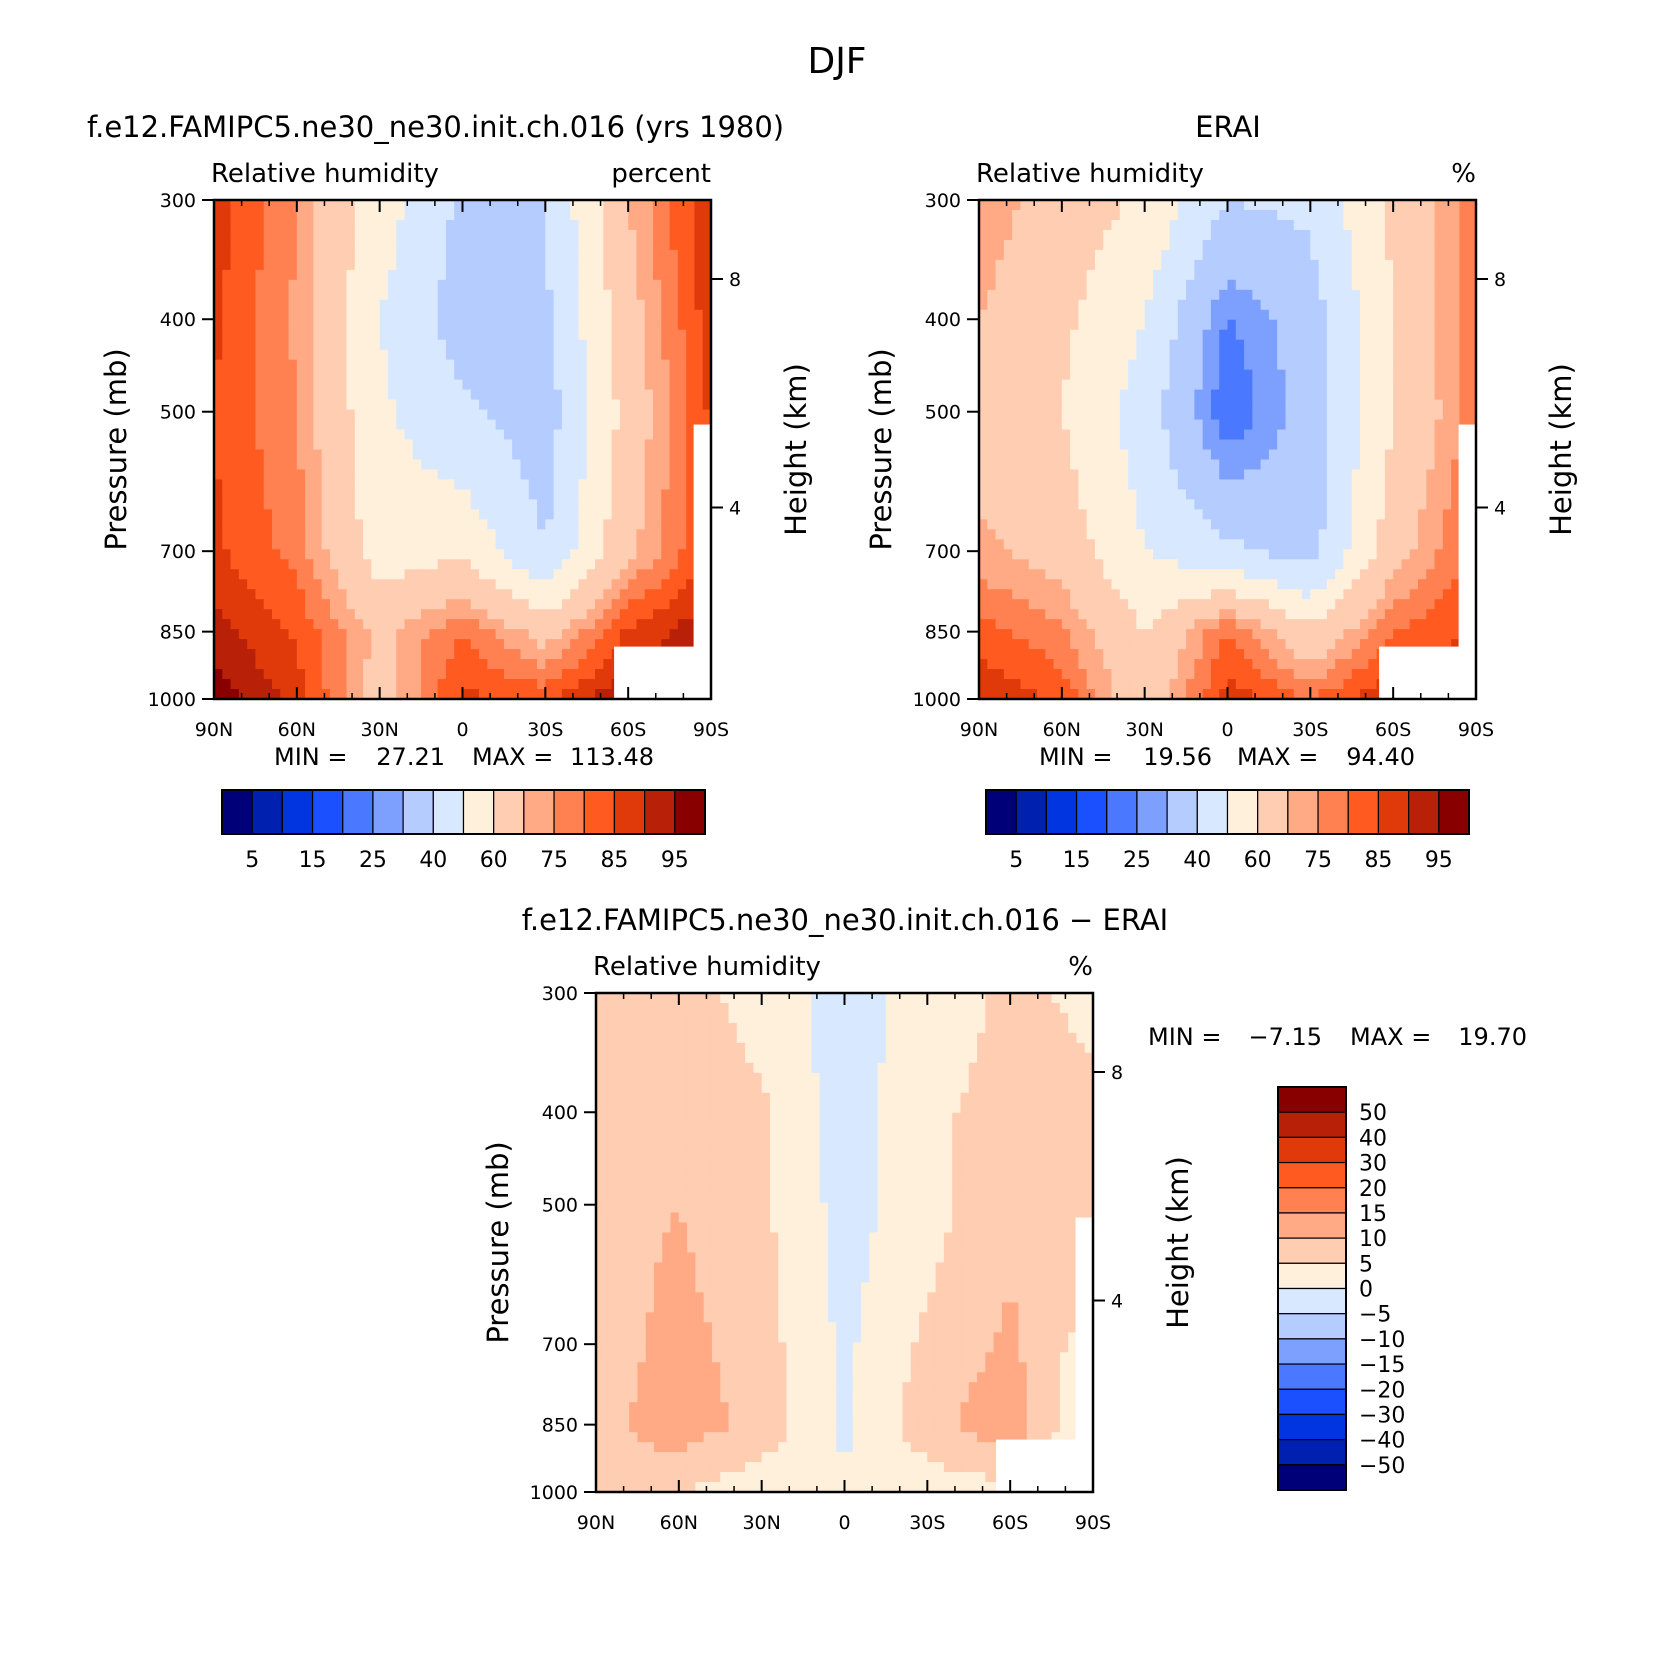 This screenshot has height=1677, width=1674. Describe the element at coordinates (735, 509) in the screenshot. I see `y2-tick-label: 4` at that location.